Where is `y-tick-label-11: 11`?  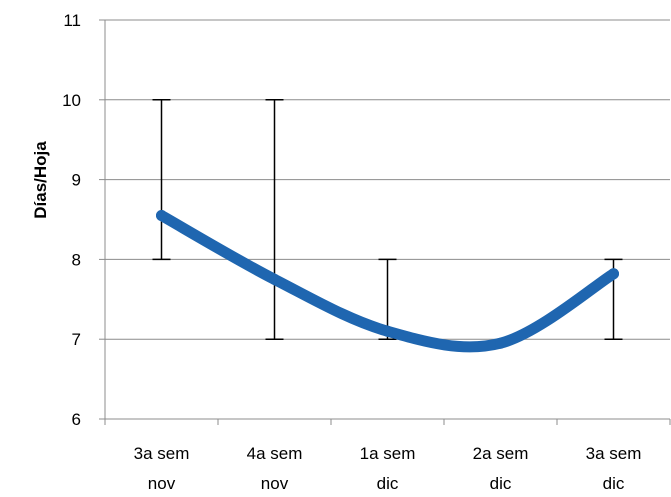 y-tick-label-11: 11 is located at coordinates (72, 20).